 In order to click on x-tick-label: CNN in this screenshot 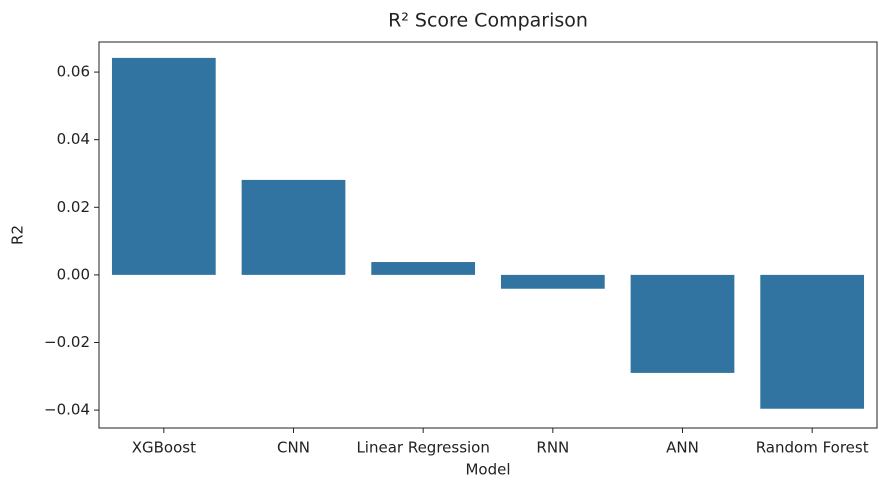, I will do `click(293, 448)`.